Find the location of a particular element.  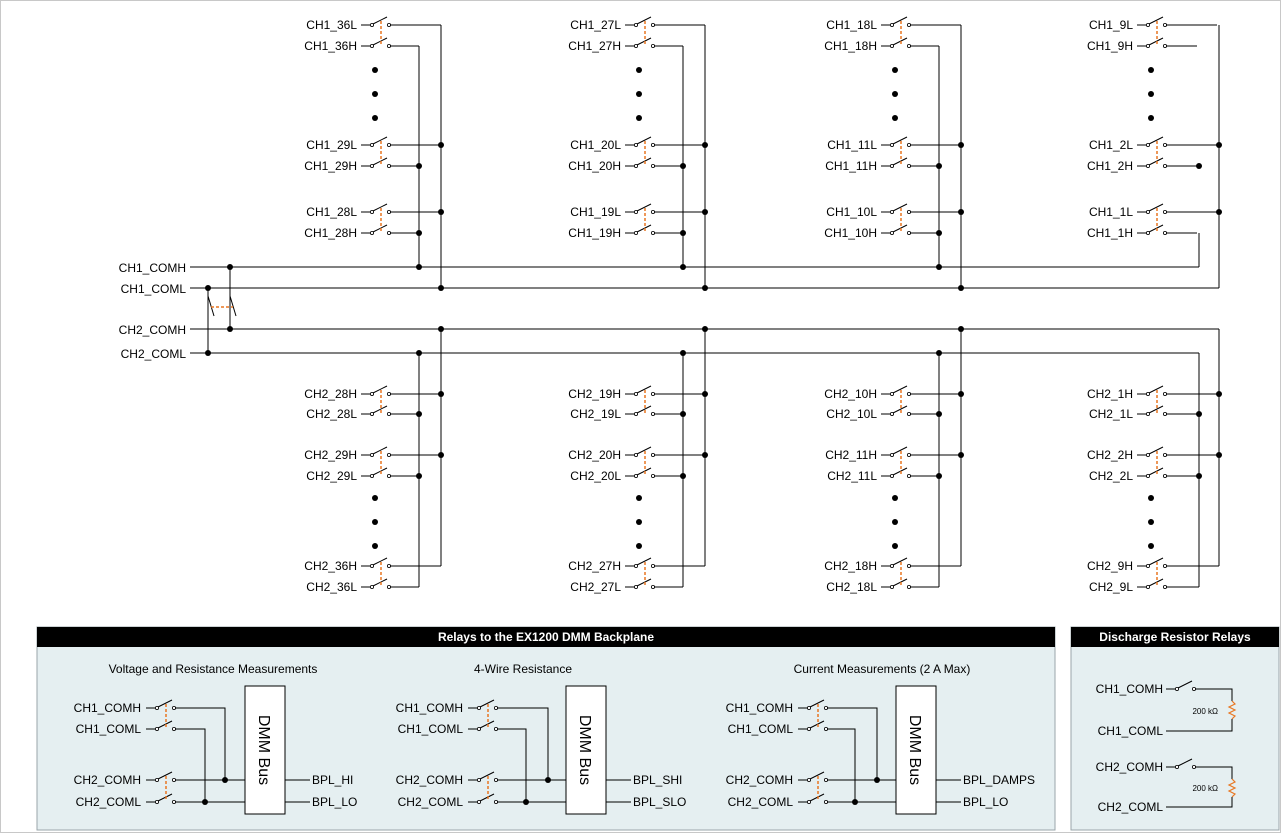

label-ch2-28h: CH2_28H is located at coordinates (330, 394).